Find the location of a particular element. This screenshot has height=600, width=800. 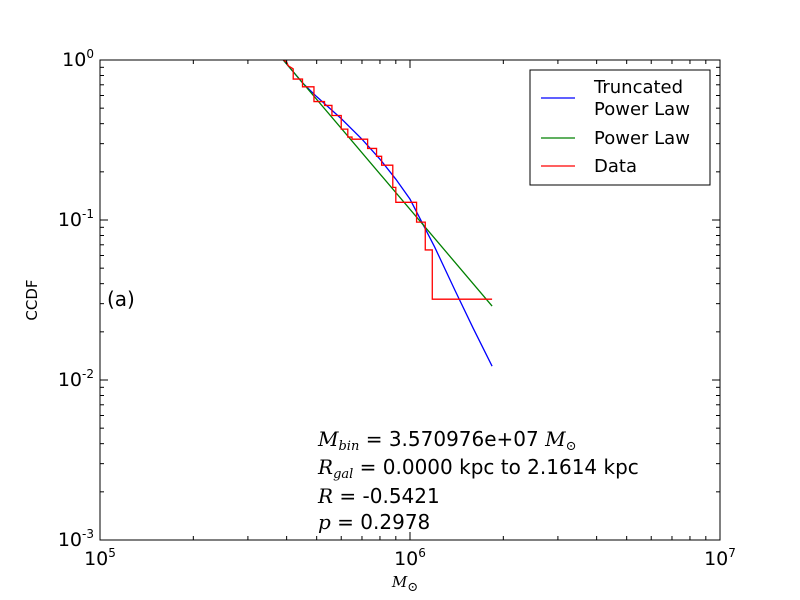

y-tick-label: 10⁻¹ is located at coordinates (76, 219).